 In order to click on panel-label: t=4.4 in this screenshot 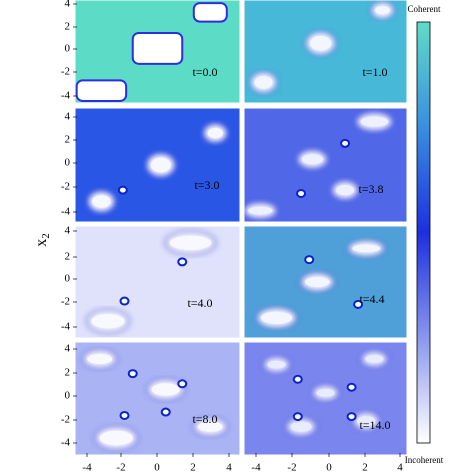, I will do `click(371, 299)`.